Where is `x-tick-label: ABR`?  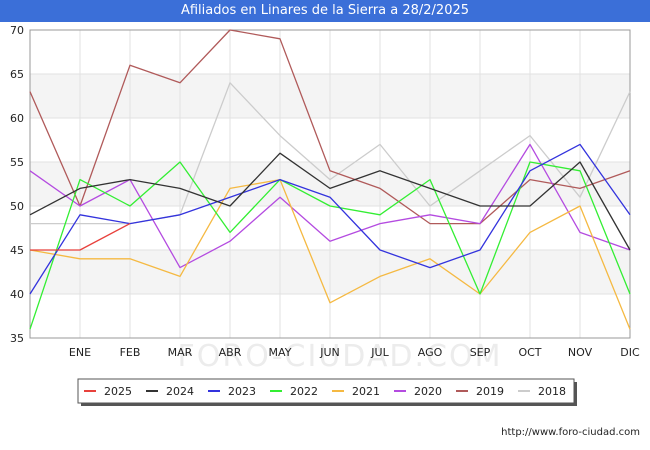 x-tick-label: ABR is located at coordinates (230, 352).